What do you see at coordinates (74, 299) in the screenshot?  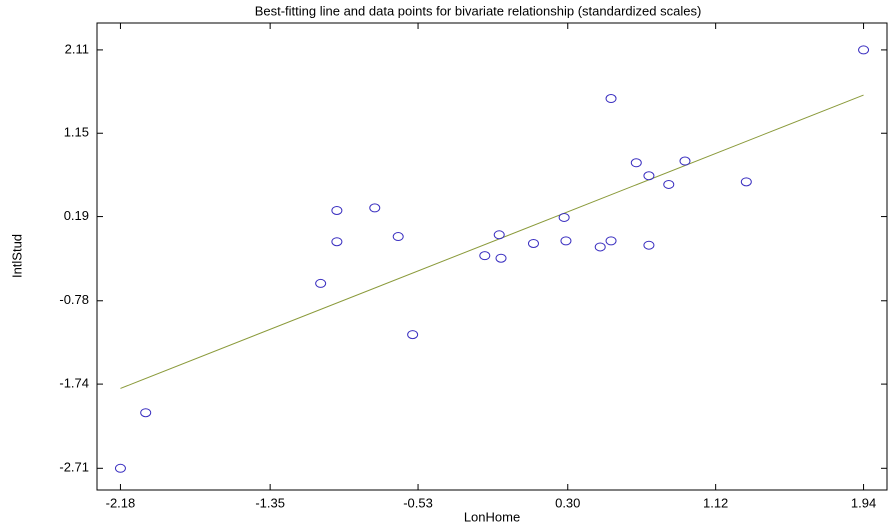 I see `y-tick-label: -0.78` at bounding box center [74, 299].